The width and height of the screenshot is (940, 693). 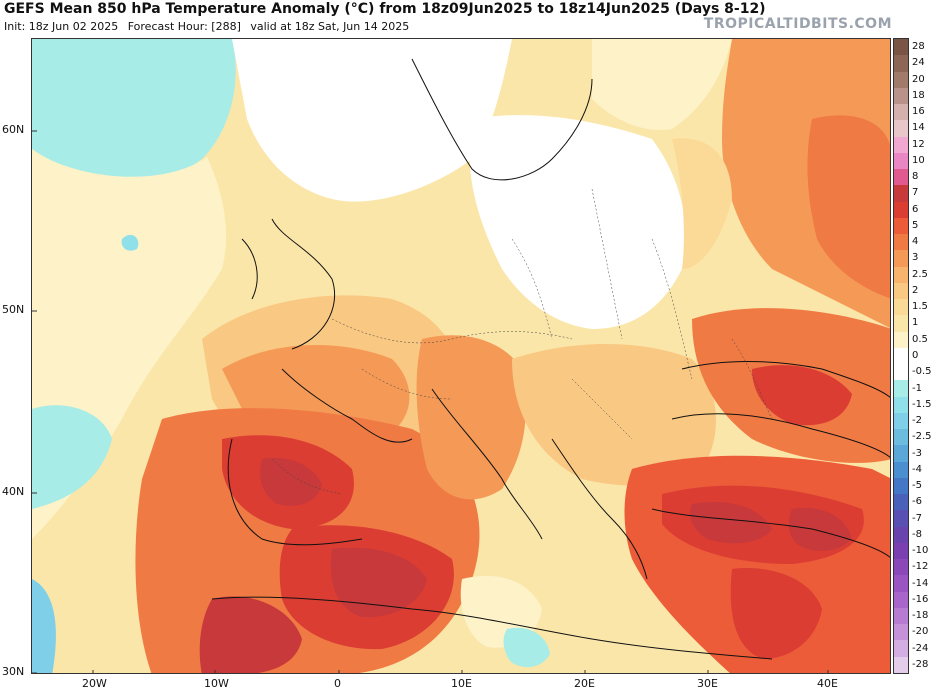 What do you see at coordinates (827, 683) in the screenshot?
I see `lon-label-40e: 40E` at bounding box center [827, 683].